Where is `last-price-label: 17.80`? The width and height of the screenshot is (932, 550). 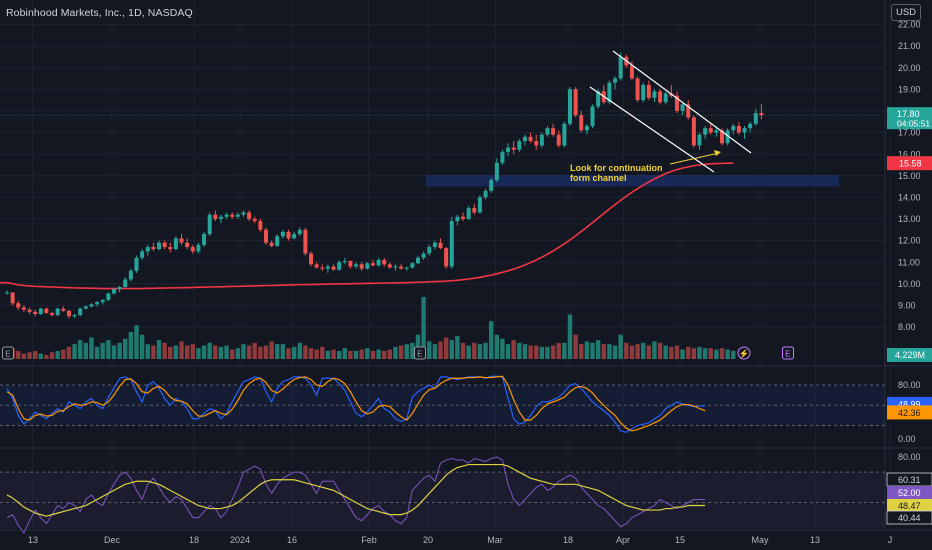 last-price-label: 17.80 is located at coordinates (908, 114).